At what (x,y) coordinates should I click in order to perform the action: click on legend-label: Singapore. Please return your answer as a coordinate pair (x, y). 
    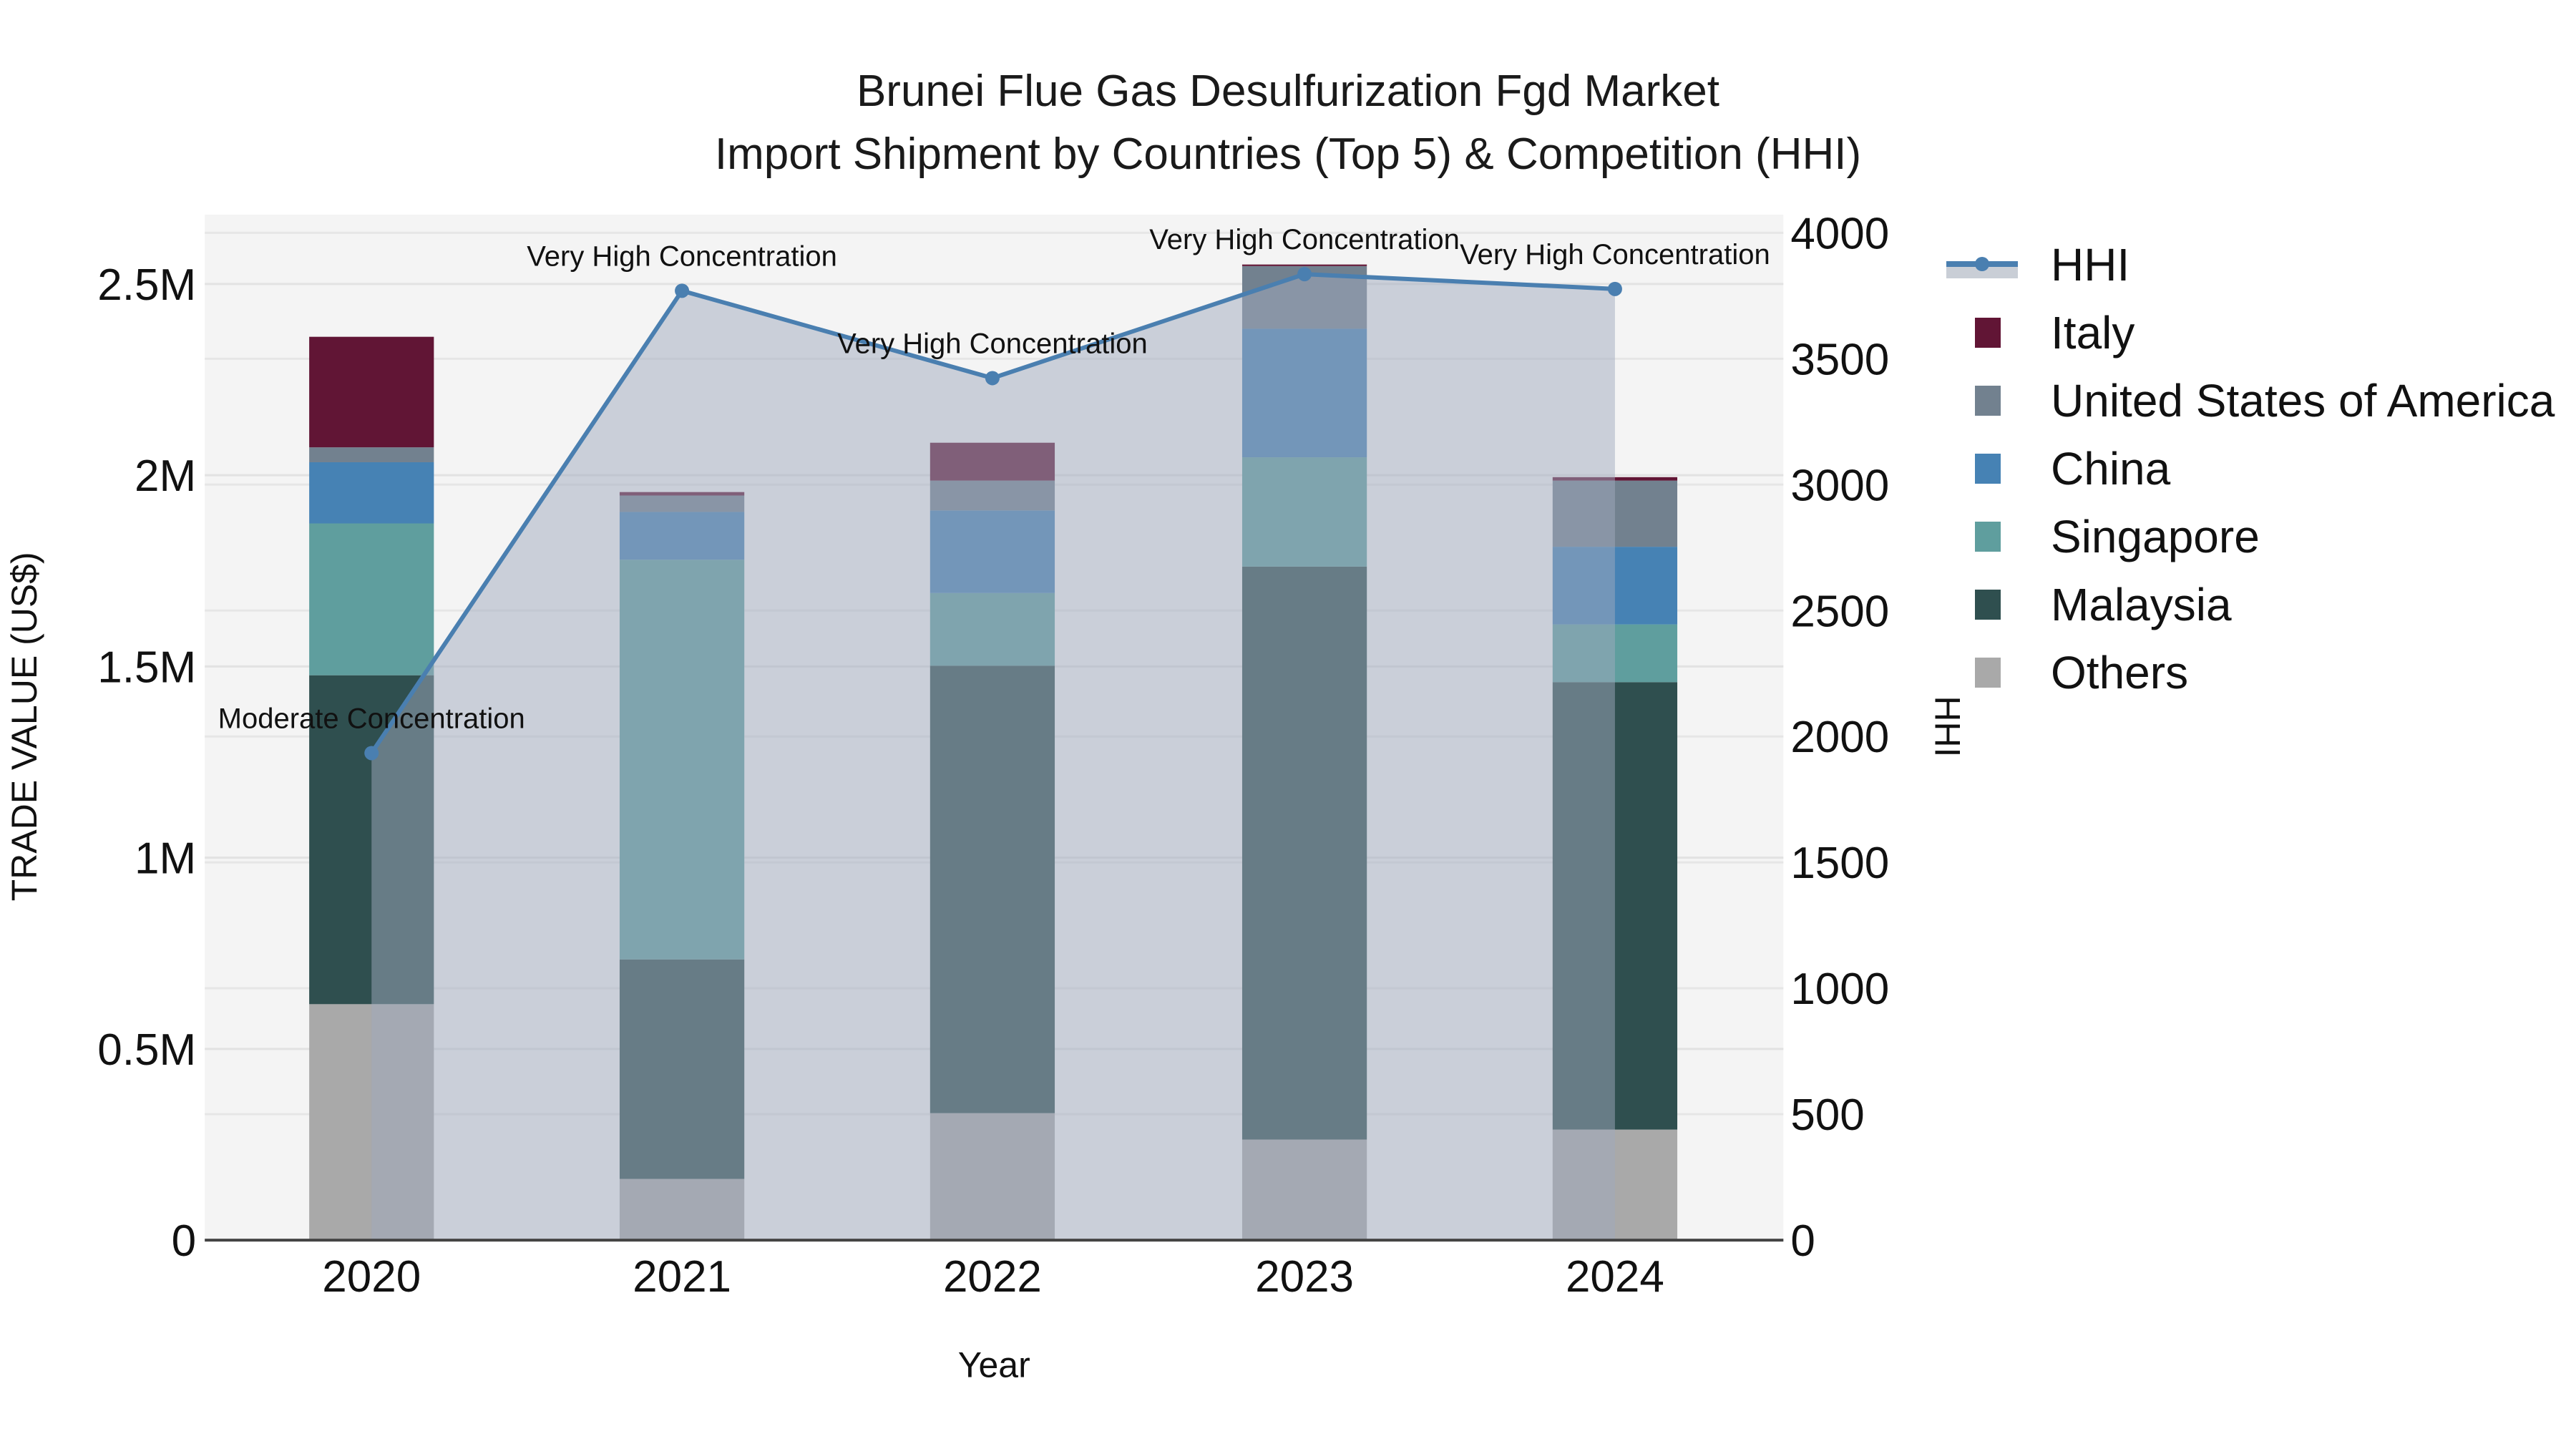
    Looking at the image, I should click on (2155, 536).